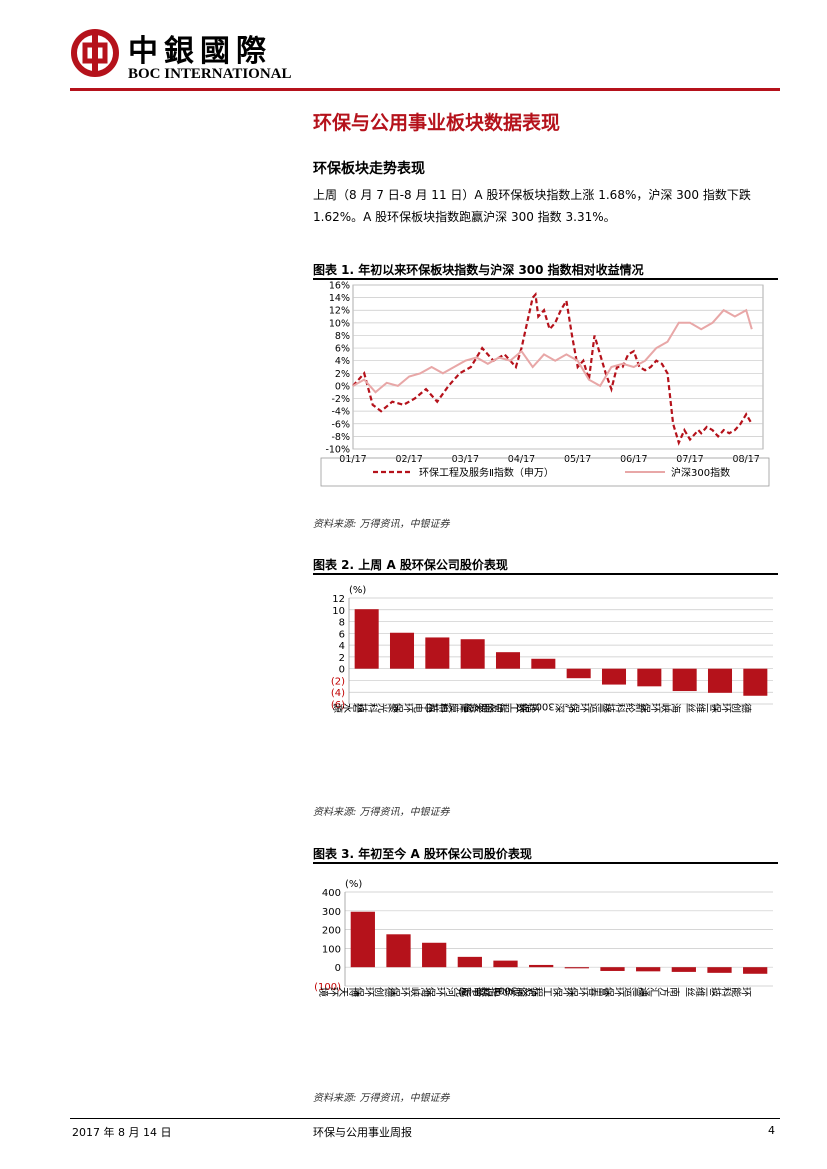 The image size is (827, 1169). Describe the element at coordinates (210, 74) in the screenshot. I see `brand-name-en: BOC INTERNATIONAL` at that location.